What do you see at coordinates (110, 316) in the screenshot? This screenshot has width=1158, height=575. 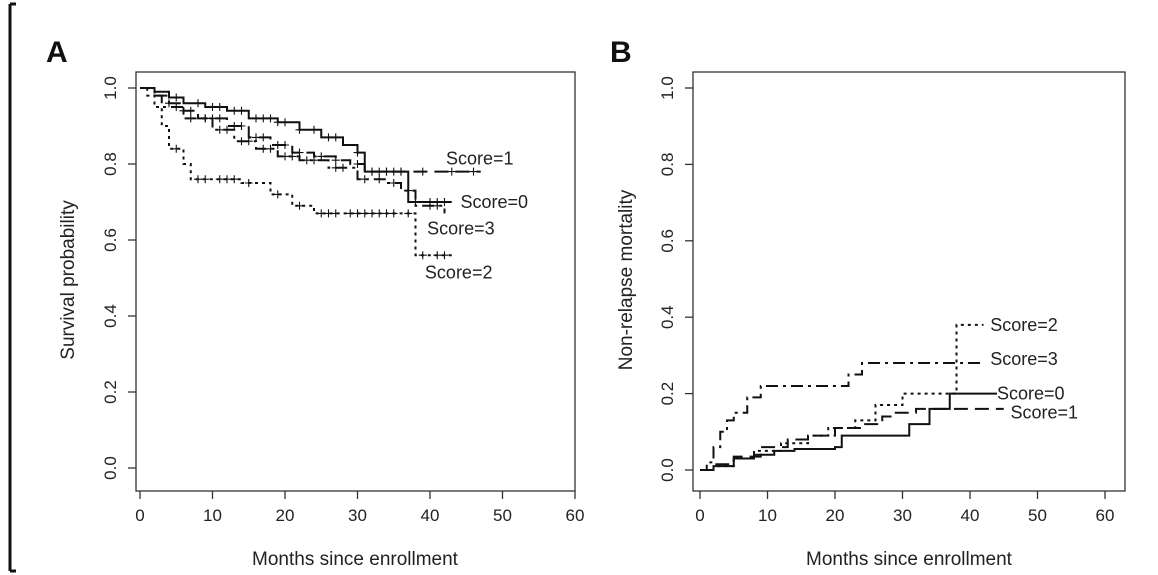 I see `y-tick-label-a: 0.4` at bounding box center [110, 316].